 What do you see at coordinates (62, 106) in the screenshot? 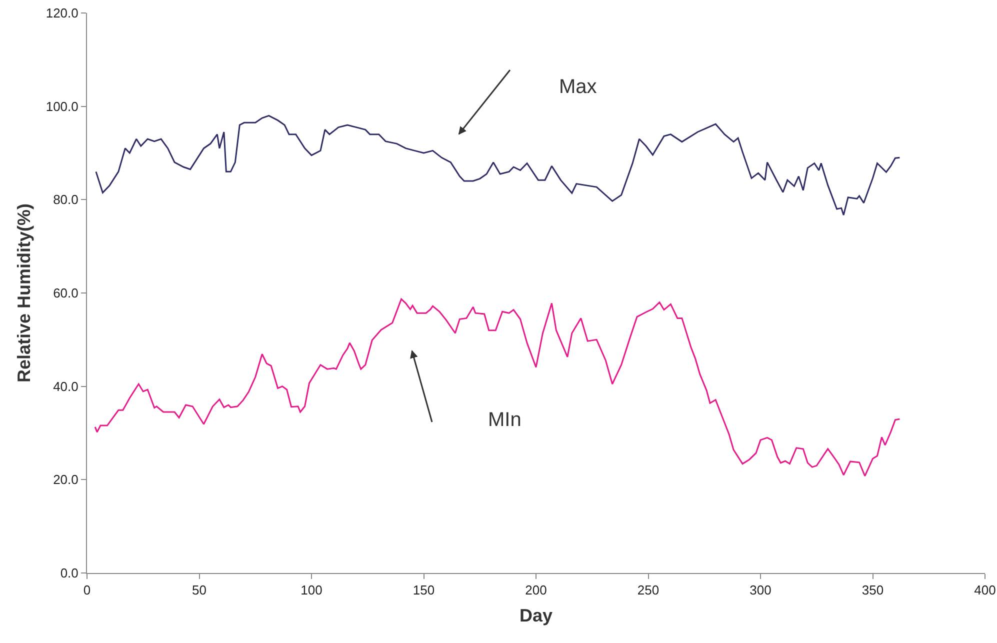
I see `y-tick-label: 100.0` at bounding box center [62, 106].